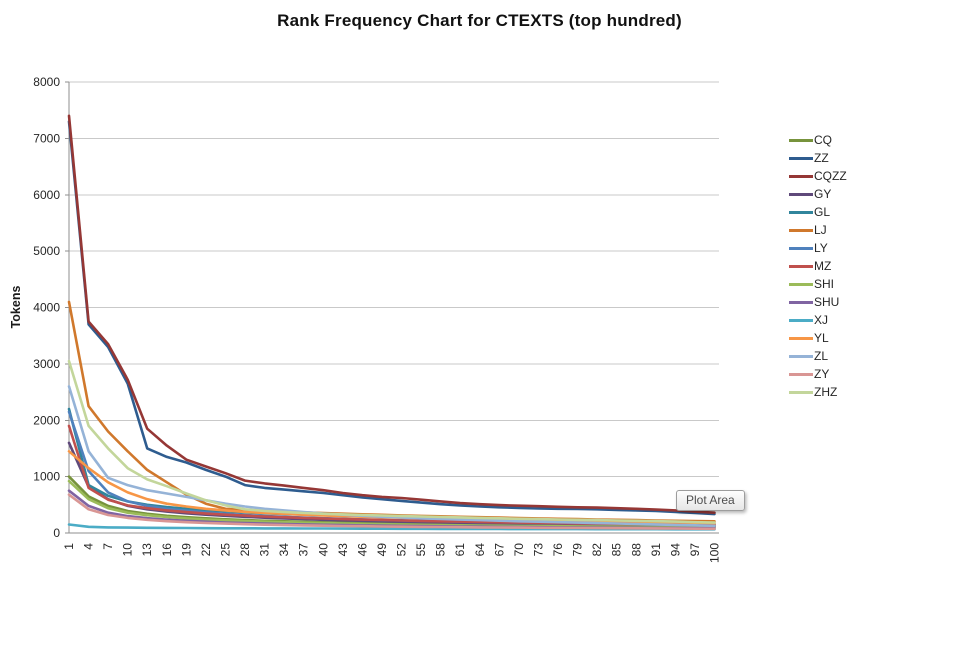  Describe the element at coordinates (801, 320) in the screenshot. I see `legend-swatch-XJ` at that location.